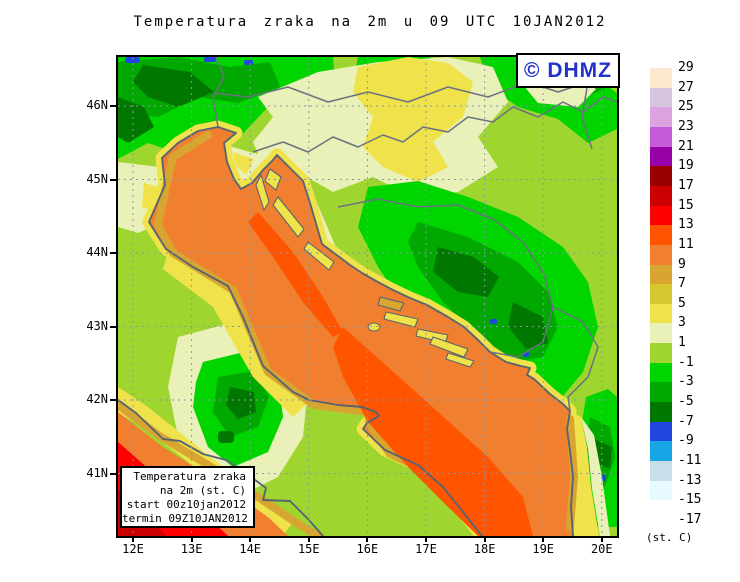 This screenshot has height=582, width=740. Describe the element at coordinates (191, 539) in the screenshot. I see `lon-tick-13E` at that location.